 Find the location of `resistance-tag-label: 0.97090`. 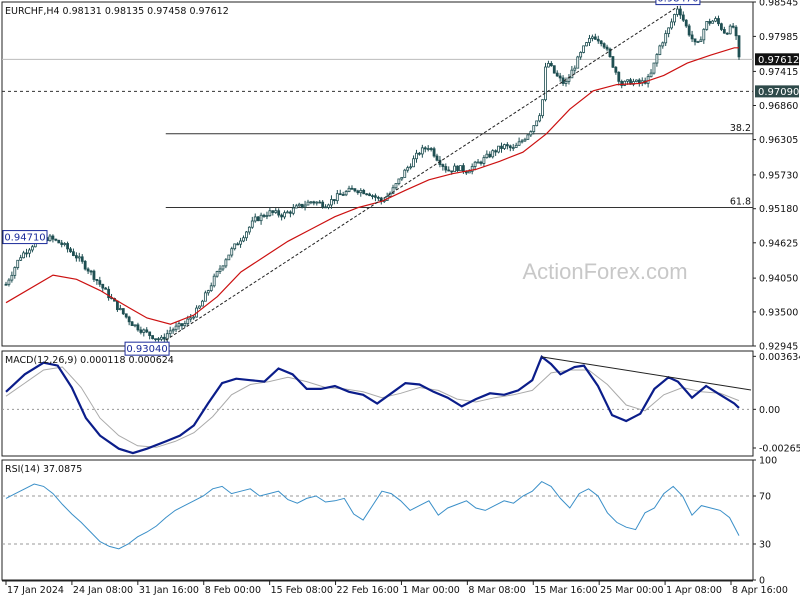

resistance-tag-label: 0.97090 is located at coordinates (778, 92).